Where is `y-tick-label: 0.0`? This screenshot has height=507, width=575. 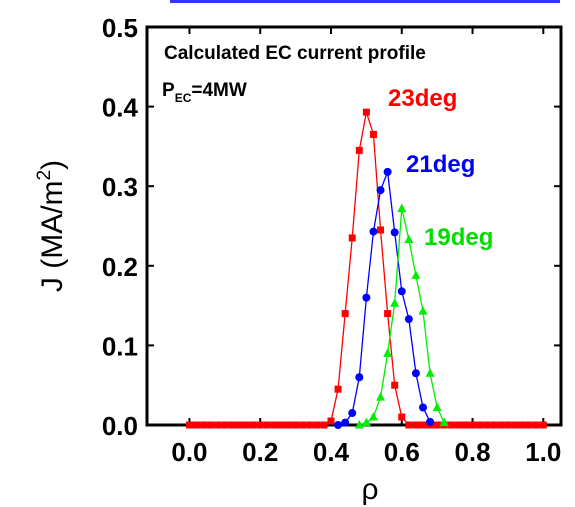
y-tick-label: 0.0 is located at coordinates (120, 426).